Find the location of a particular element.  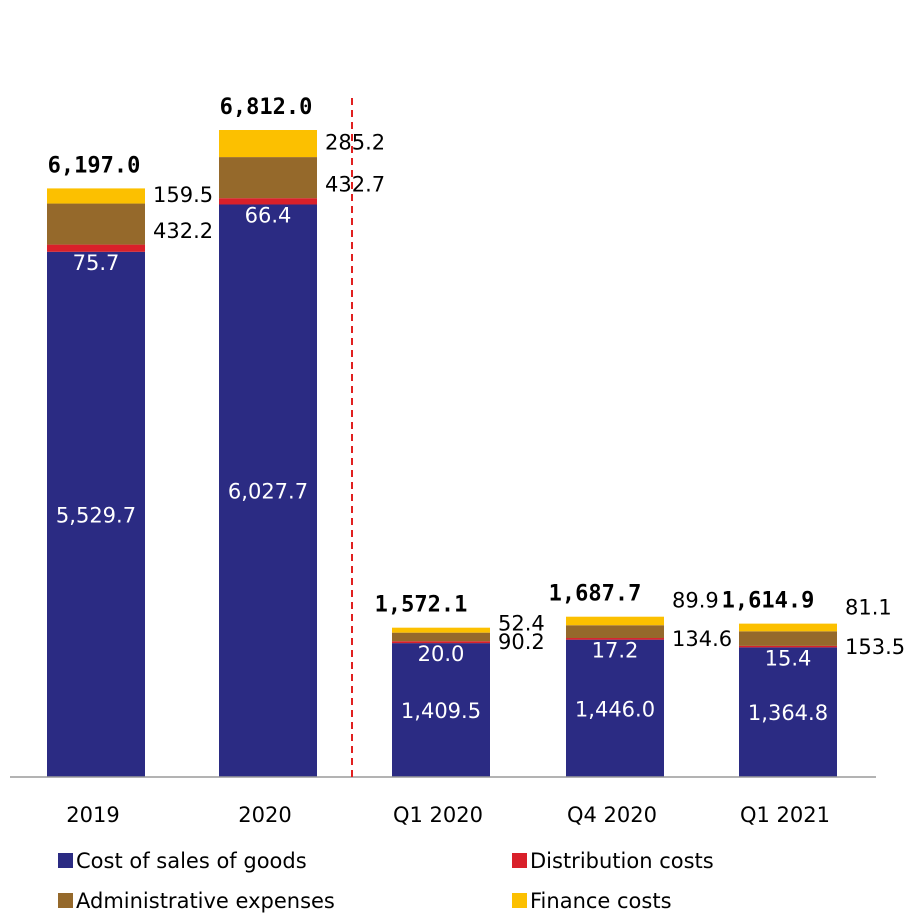

category-labels: 2019 2020 Q1 2020 Q4 2020 Q1 2021 is located at coordinates (448, 815).